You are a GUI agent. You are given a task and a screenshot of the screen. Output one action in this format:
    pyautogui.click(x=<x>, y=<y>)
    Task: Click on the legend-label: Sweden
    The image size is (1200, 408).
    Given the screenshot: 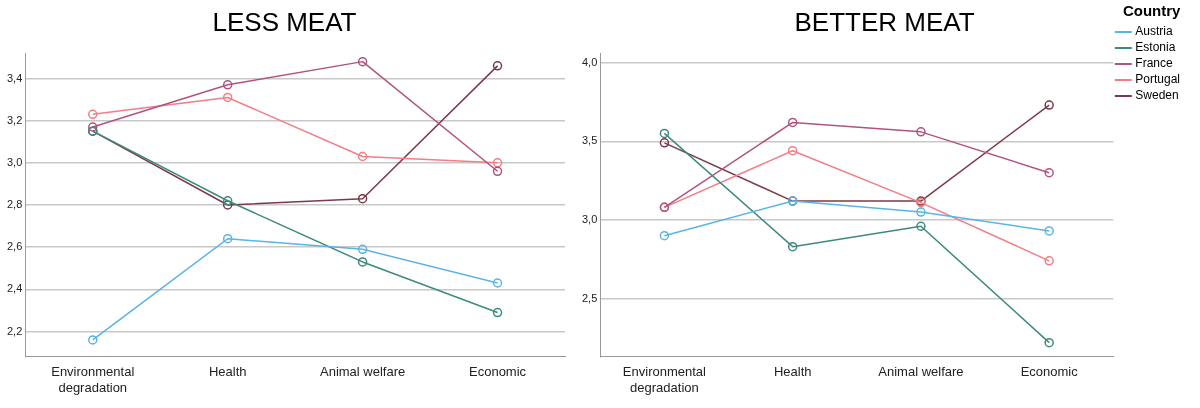 What is the action you would take?
    pyautogui.click(x=1157, y=95)
    